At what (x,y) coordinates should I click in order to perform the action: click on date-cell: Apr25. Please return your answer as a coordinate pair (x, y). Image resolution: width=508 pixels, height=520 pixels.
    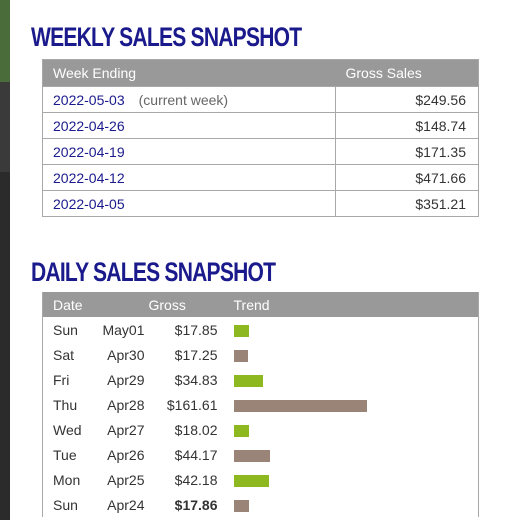
    Looking at the image, I should click on (126, 479).